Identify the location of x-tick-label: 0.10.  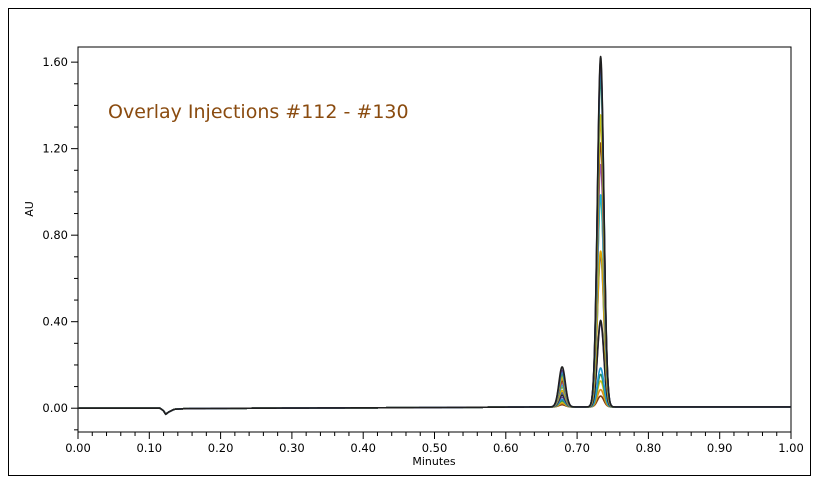
(149, 448).